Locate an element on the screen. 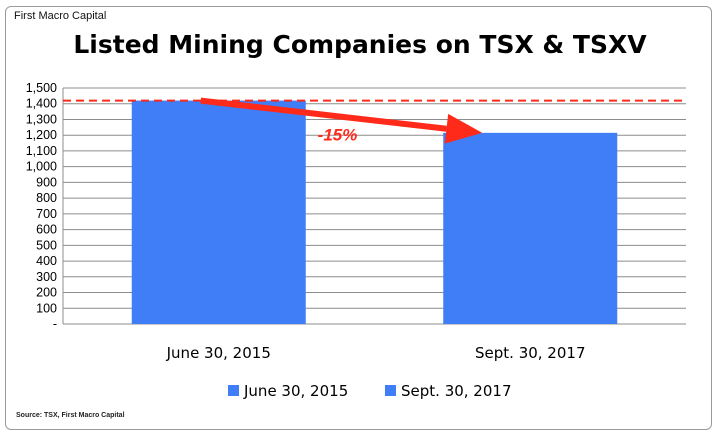  brand-label: First Macro Capital is located at coordinates (60, 16).